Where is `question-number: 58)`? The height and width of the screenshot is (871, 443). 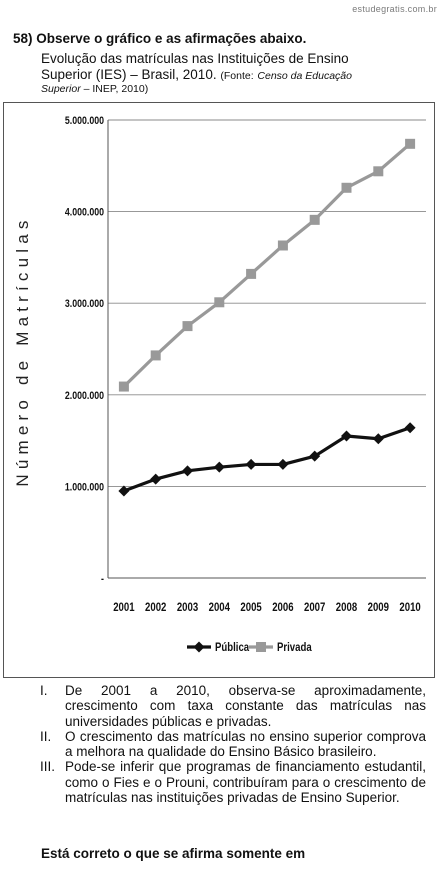 question-number: 58) is located at coordinates (23, 38).